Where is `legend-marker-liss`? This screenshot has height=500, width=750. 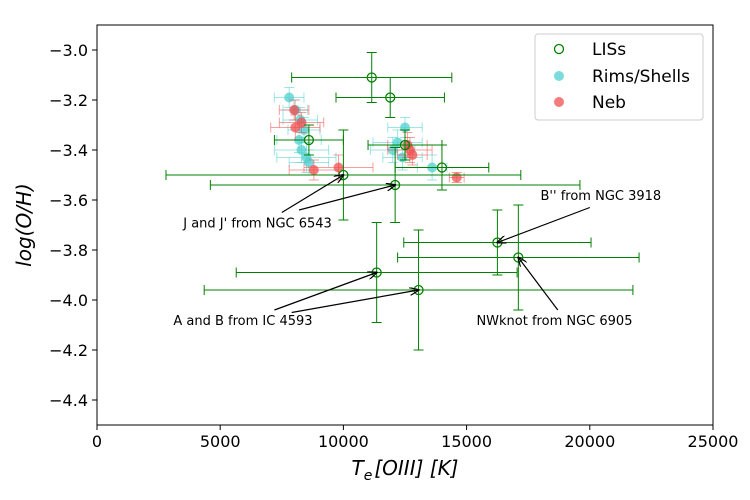
legend-marker-liss is located at coordinates (559, 49).